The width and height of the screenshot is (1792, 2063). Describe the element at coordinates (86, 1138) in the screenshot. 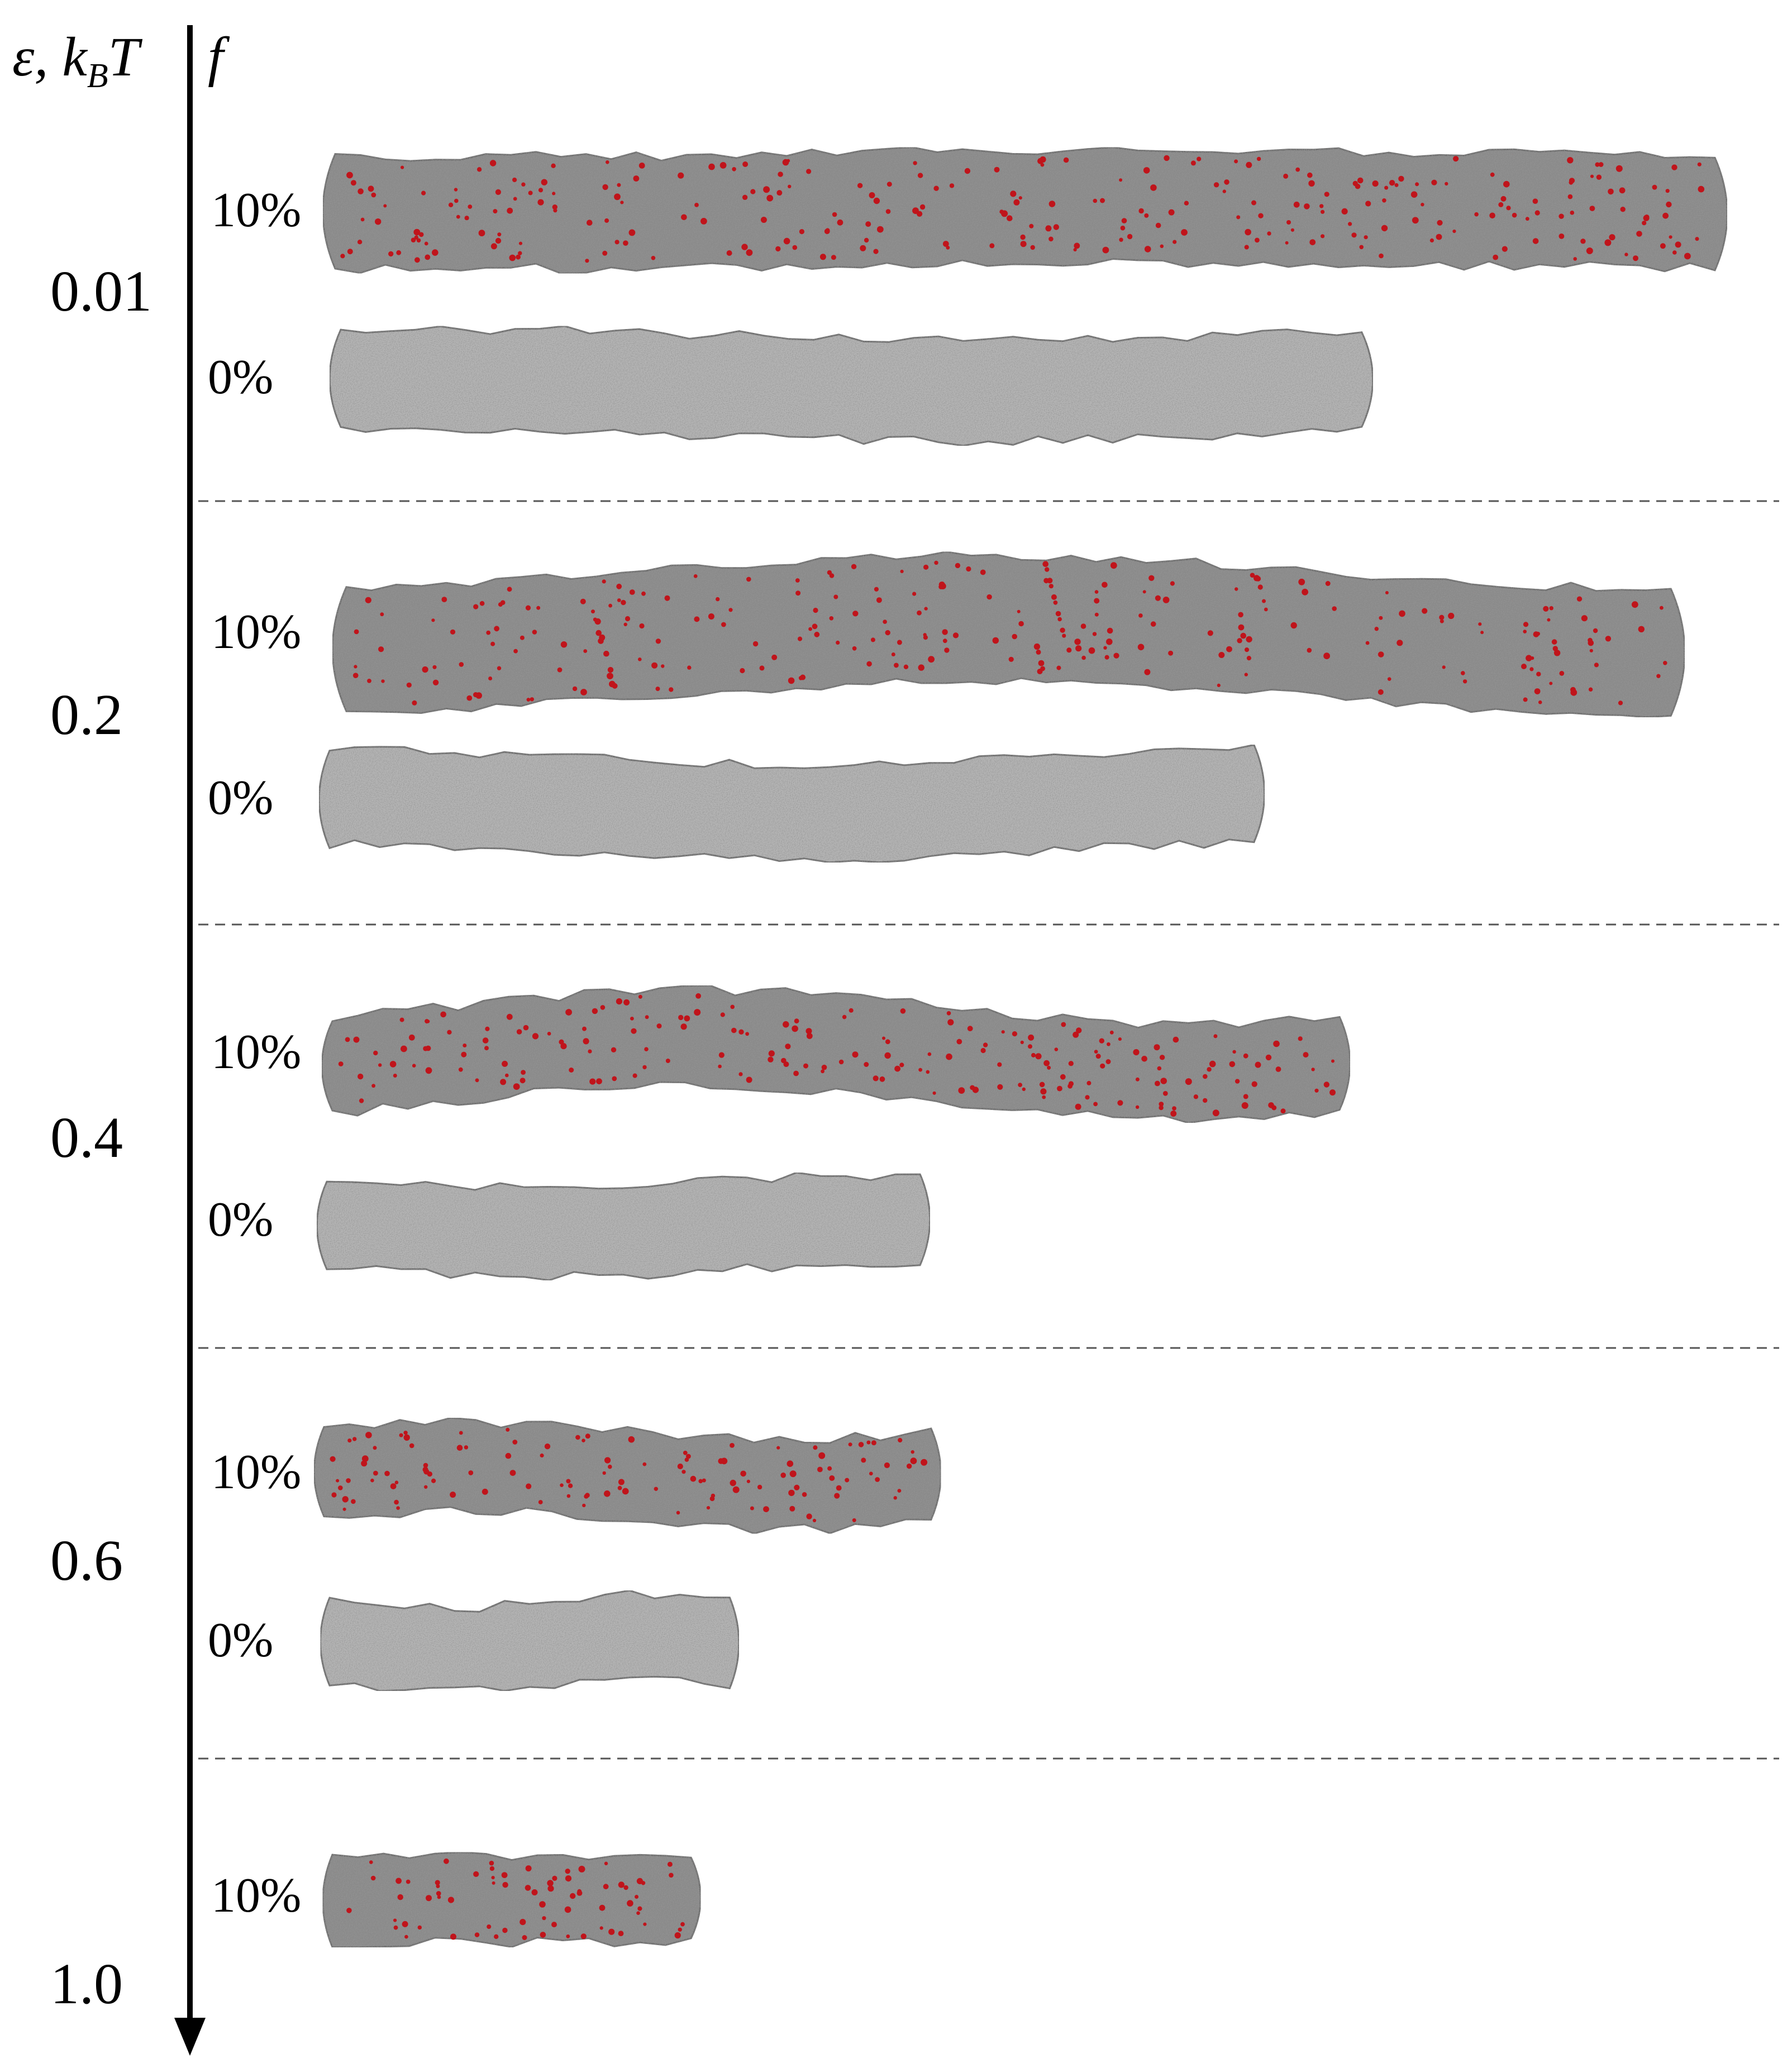

I see `epsilon-value: 0.4` at that location.